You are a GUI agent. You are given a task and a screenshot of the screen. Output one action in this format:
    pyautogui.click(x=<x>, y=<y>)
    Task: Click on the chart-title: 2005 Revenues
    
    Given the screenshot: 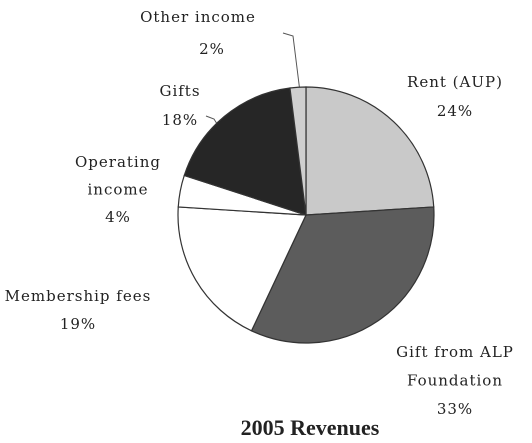 What is the action you would take?
    pyautogui.click(x=310, y=427)
    